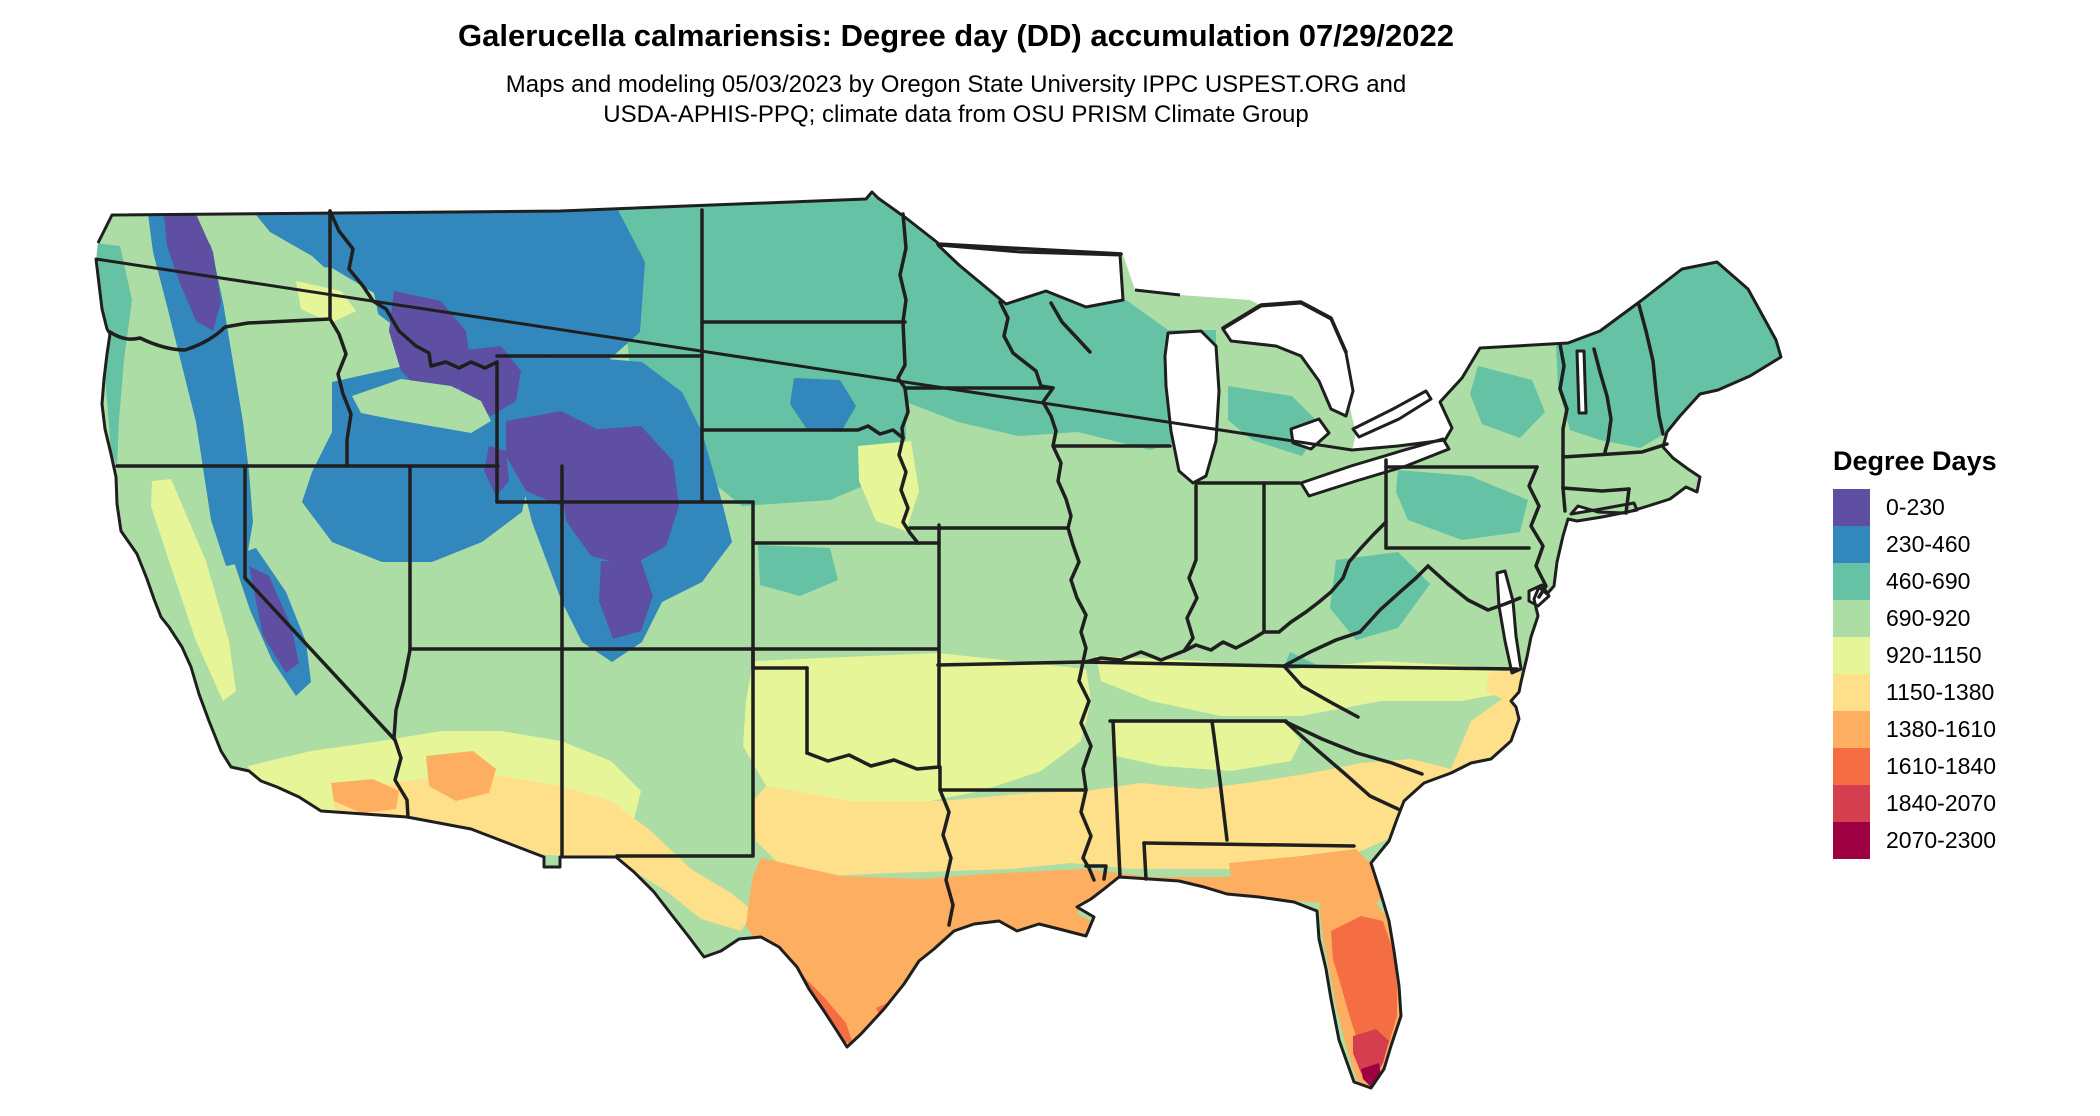  I want to click on legend-item: 230-460, so click(1915, 544).